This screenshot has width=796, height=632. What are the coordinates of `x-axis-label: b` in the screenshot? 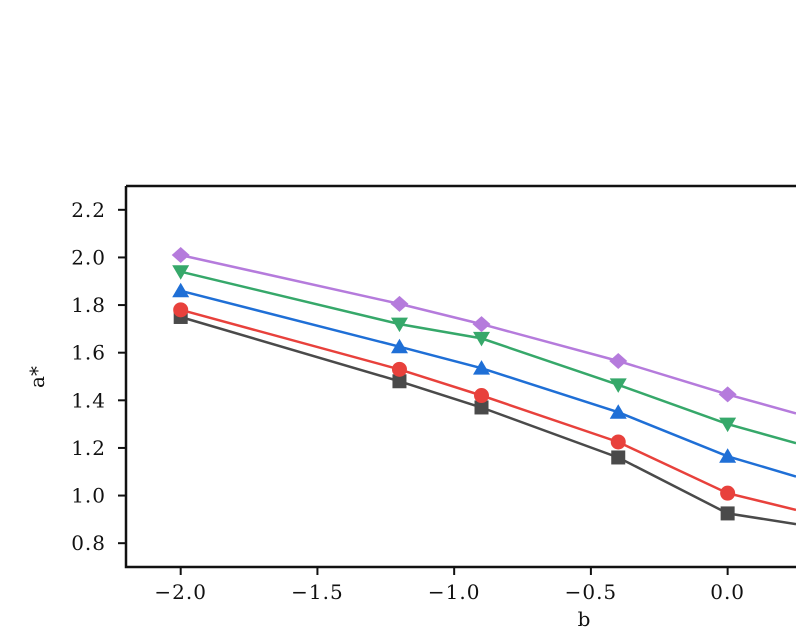 It's located at (584, 619).